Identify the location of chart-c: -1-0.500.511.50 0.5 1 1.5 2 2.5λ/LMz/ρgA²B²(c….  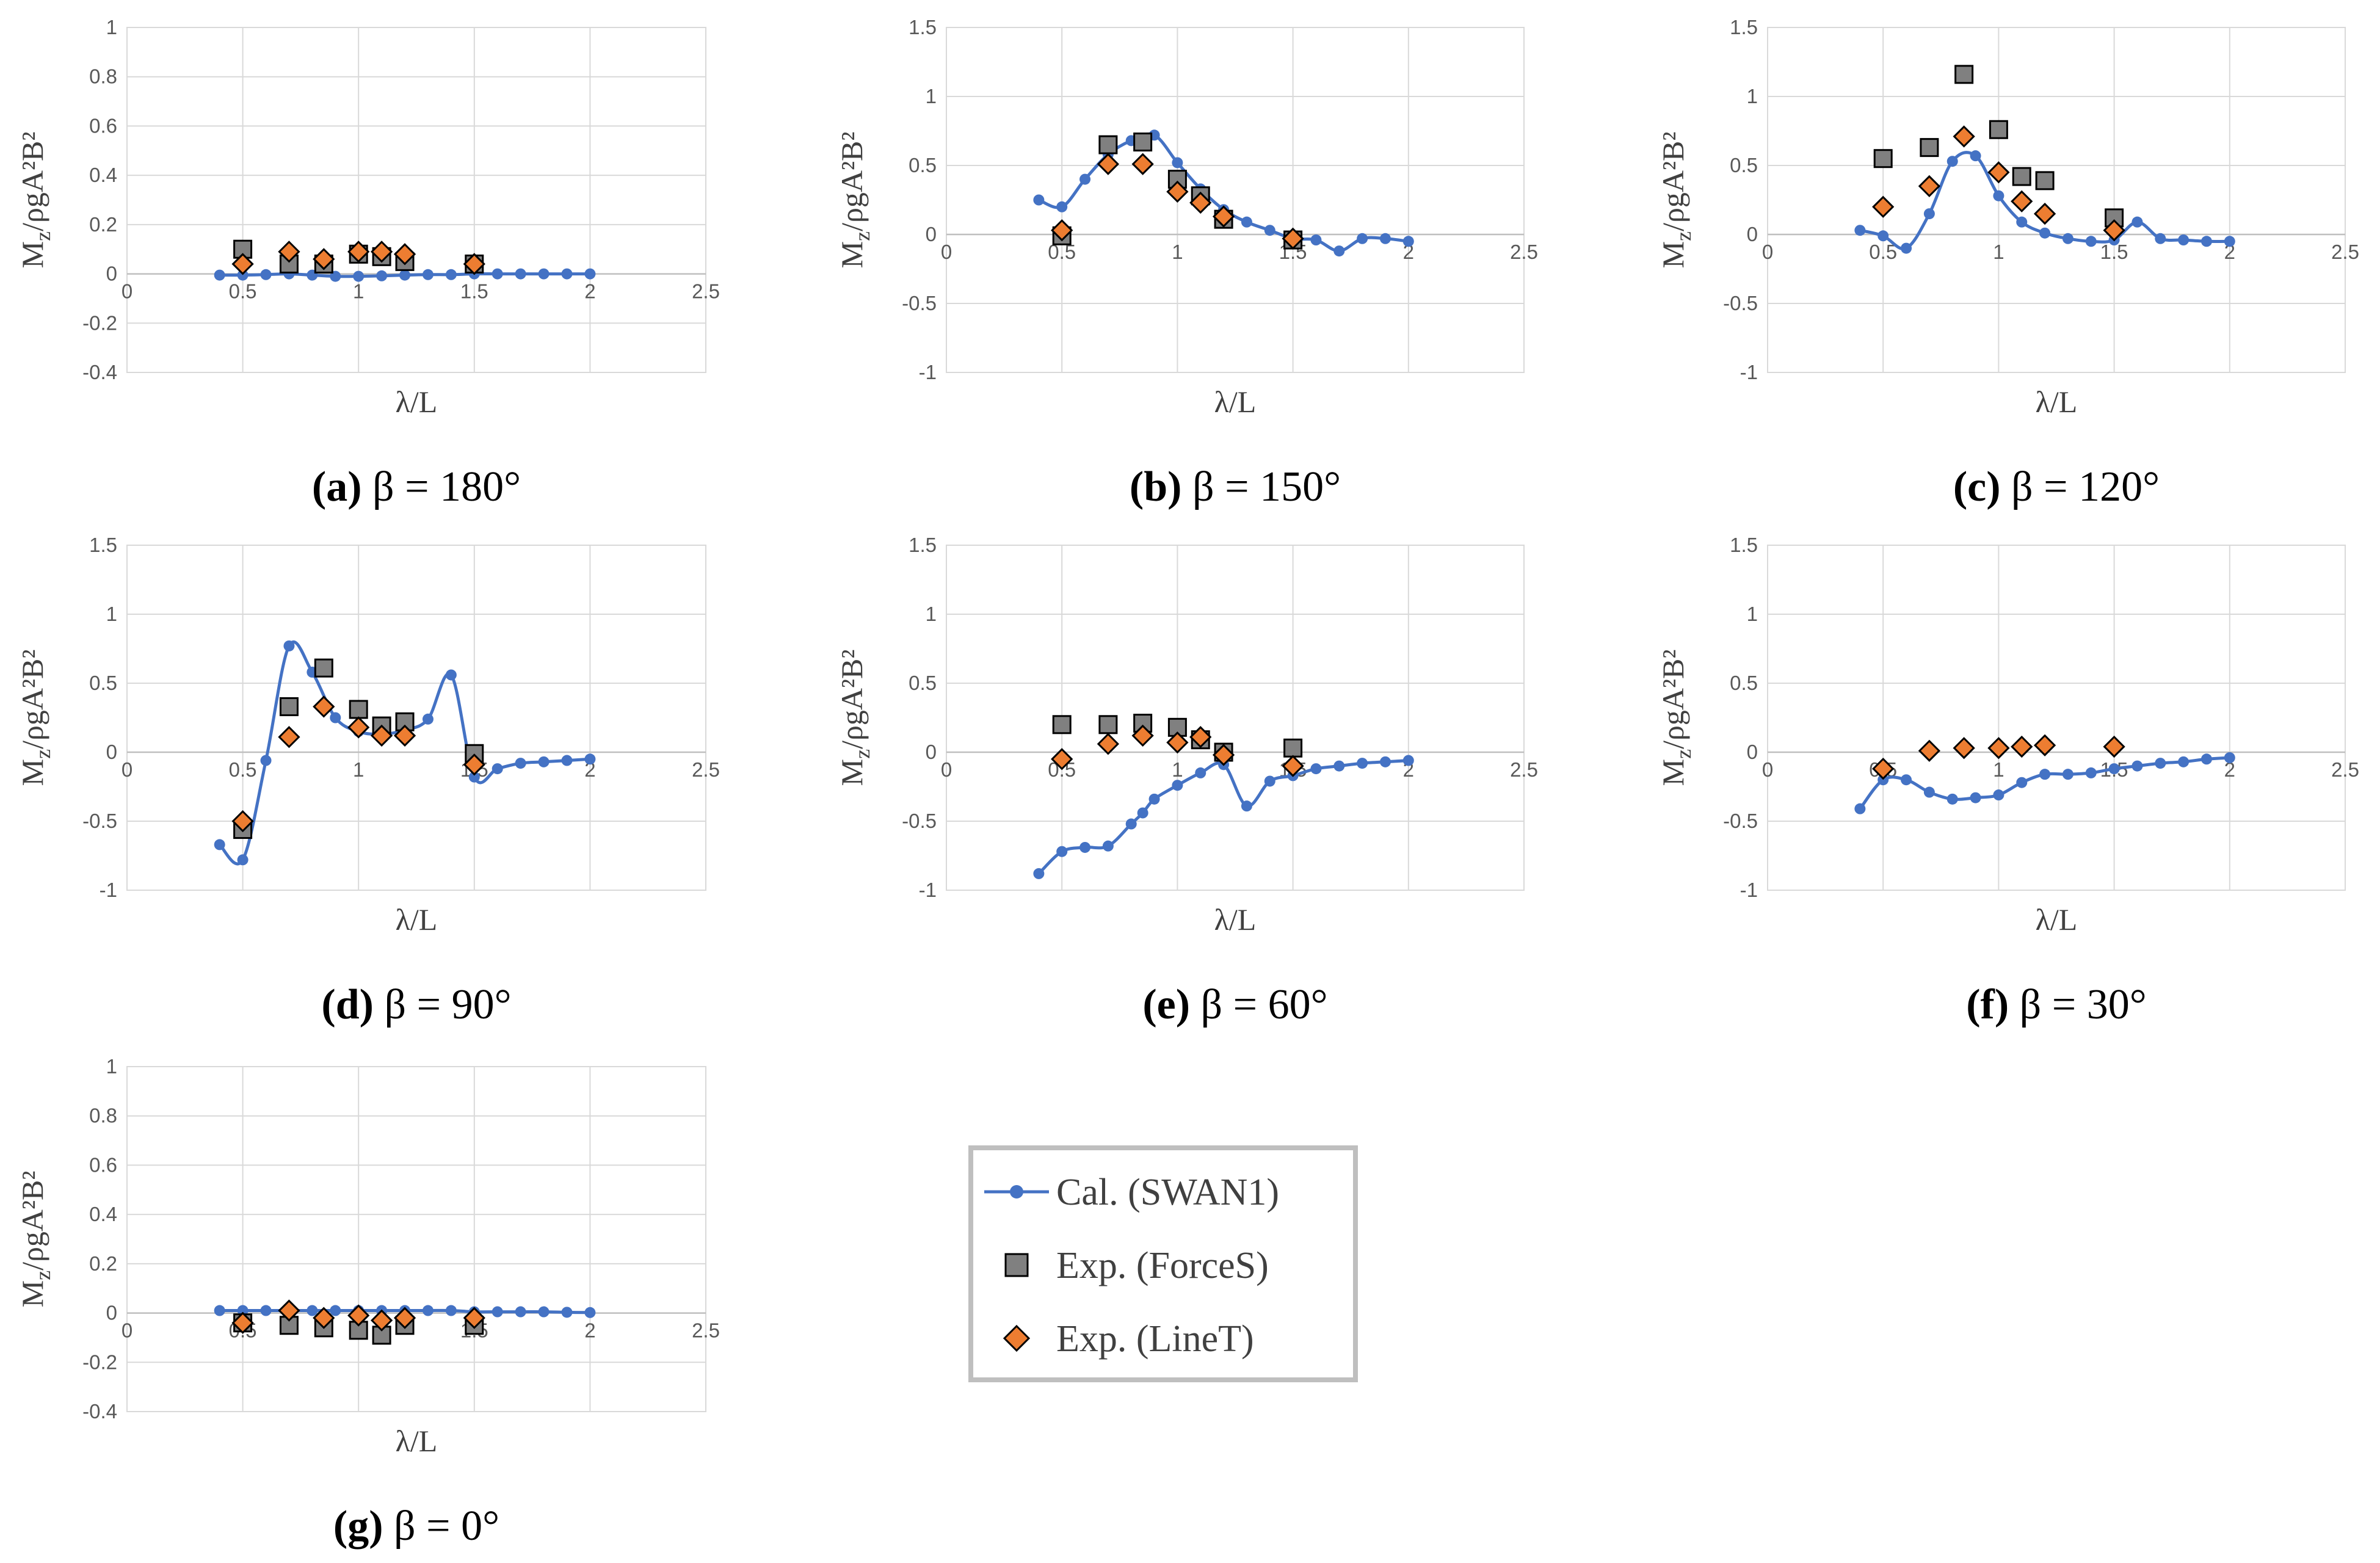
(2007, 263).